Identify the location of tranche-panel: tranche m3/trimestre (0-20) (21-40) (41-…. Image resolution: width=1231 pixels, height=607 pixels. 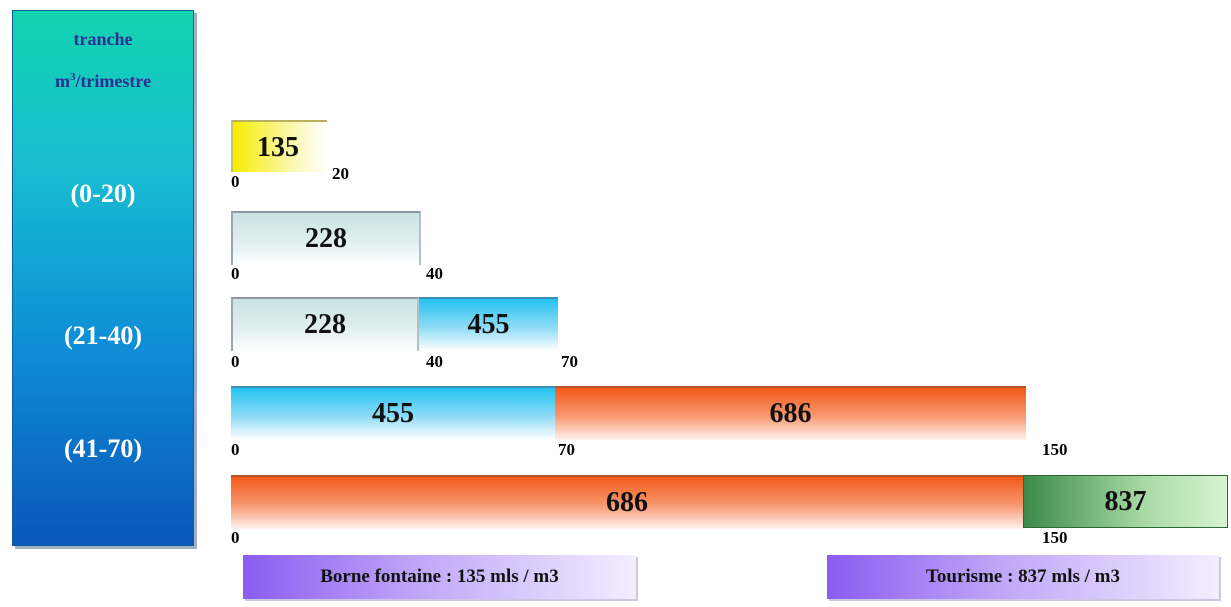
(103, 278).